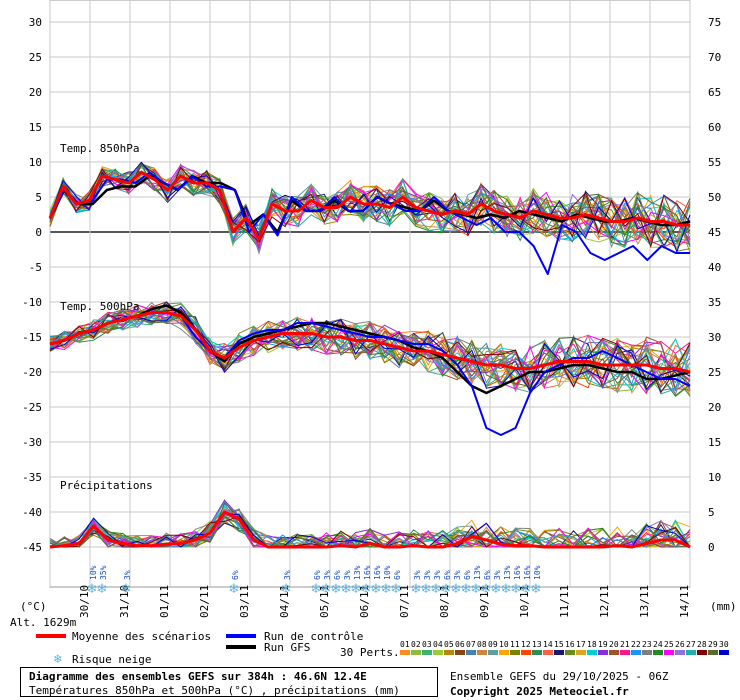  What do you see at coordinates (124, 601) in the screenshot?
I see `x-tick-label: 31/10` at bounding box center [124, 601].